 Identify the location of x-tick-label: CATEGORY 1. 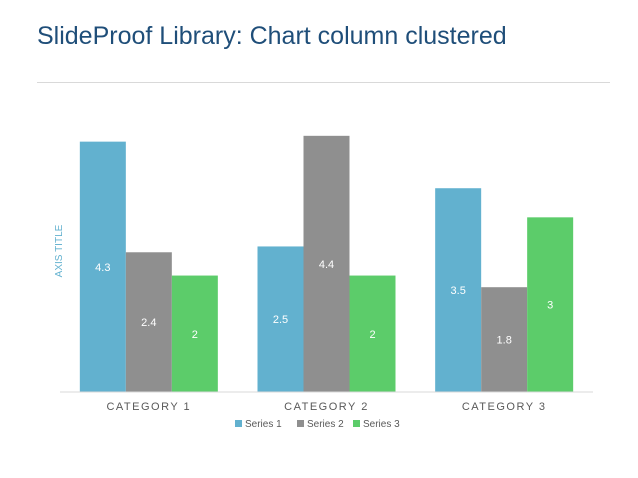
(148, 407).